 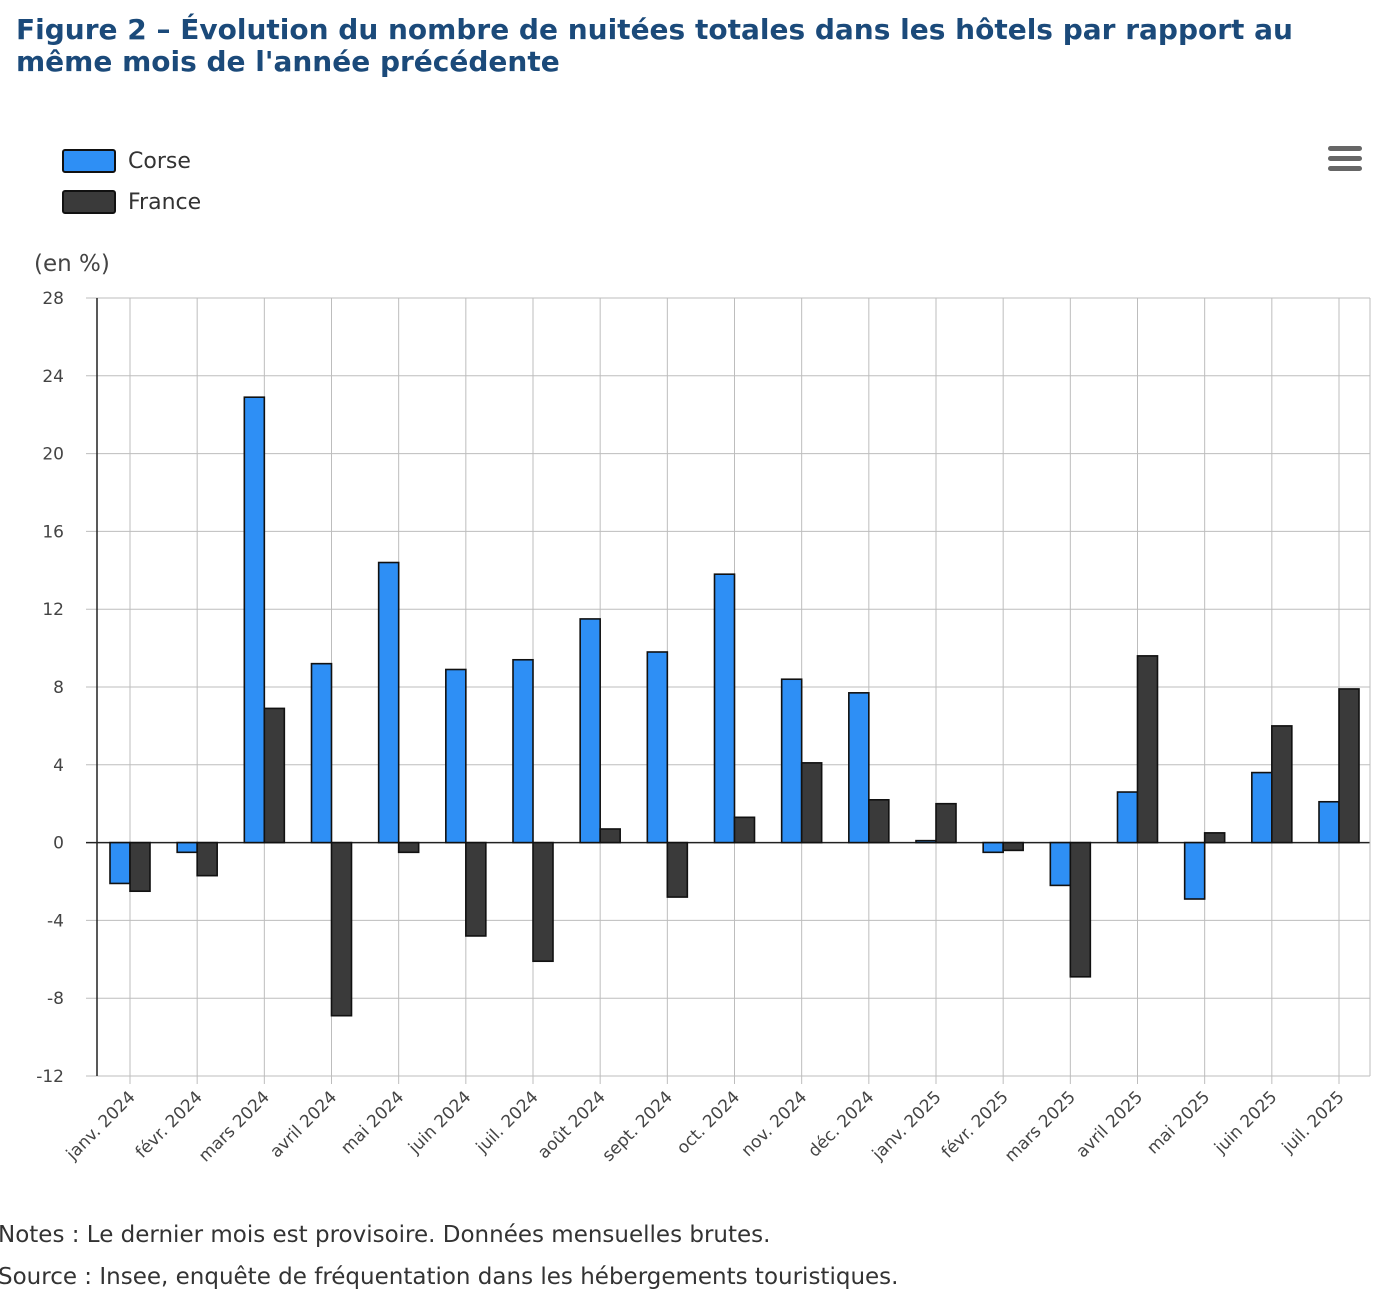 What do you see at coordinates (159, 161) in the screenshot?
I see `legend-label-corse: Corse` at bounding box center [159, 161].